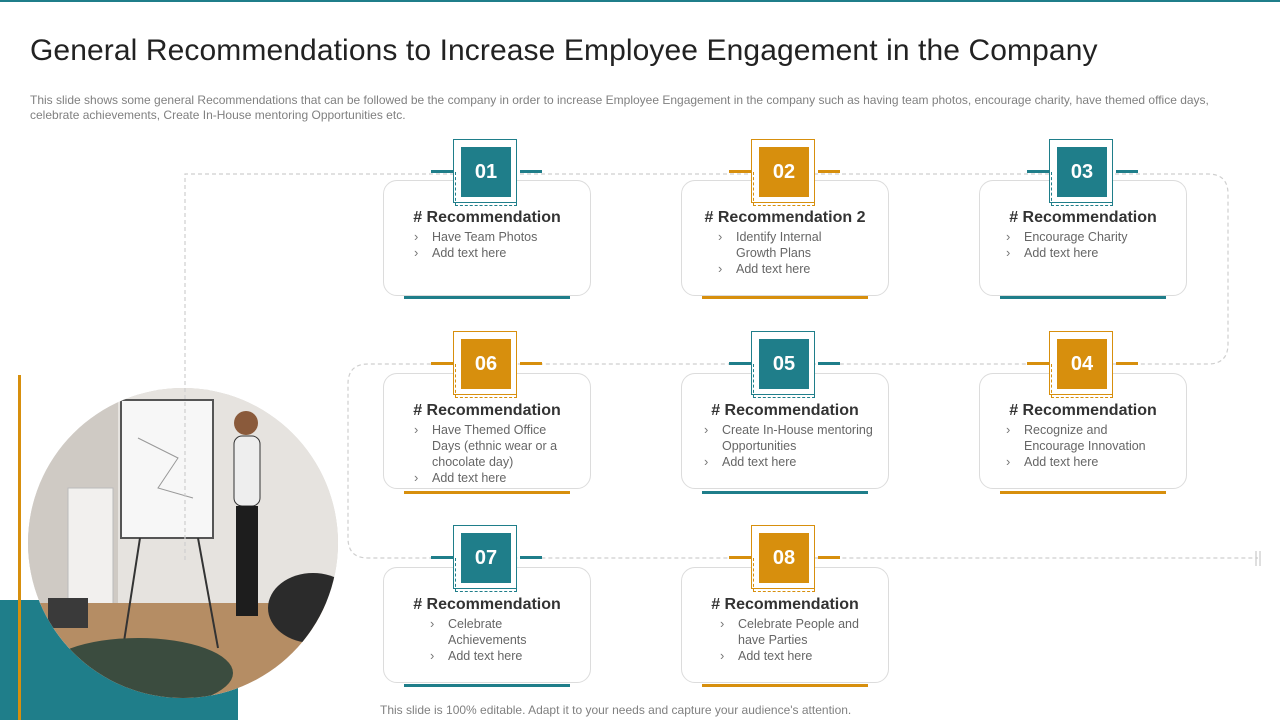 This screenshot has height=720, width=1280. What do you see at coordinates (640, 1) in the screenshot?
I see `top-rule` at bounding box center [640, 1].